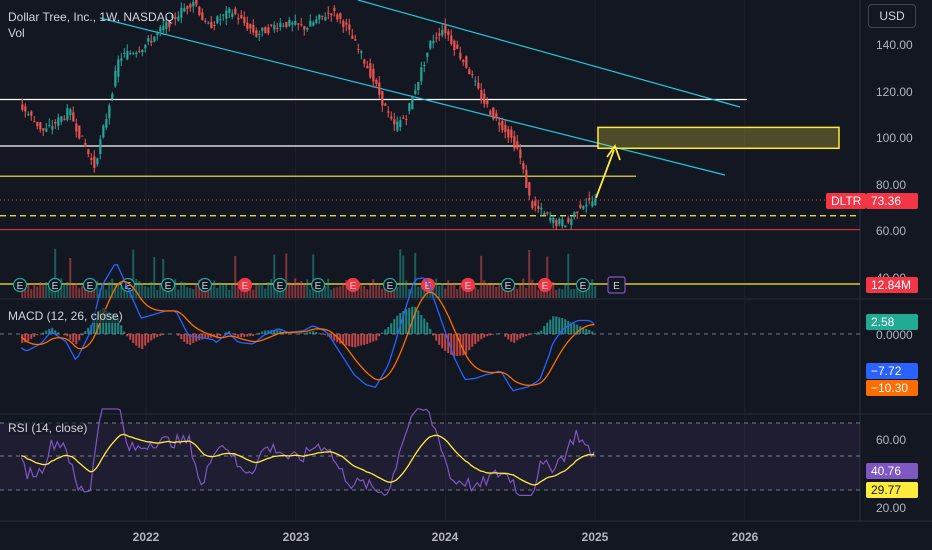  Describe the element at coordinates (48, 428) in the screenshot. I see `rsi-title: RSI (14, close)` at that location.